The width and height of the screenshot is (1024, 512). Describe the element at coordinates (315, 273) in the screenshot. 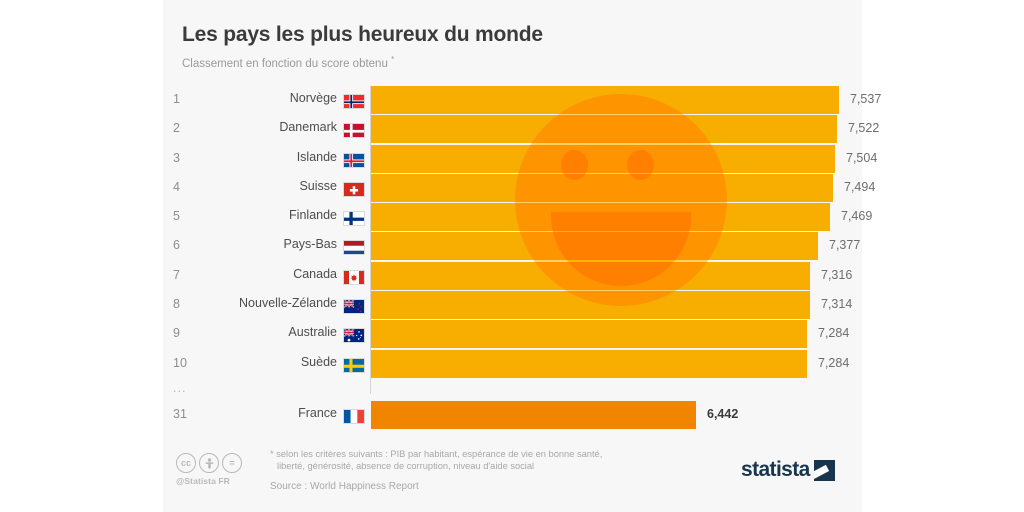

I see `row-country-label: Canada` at that location.